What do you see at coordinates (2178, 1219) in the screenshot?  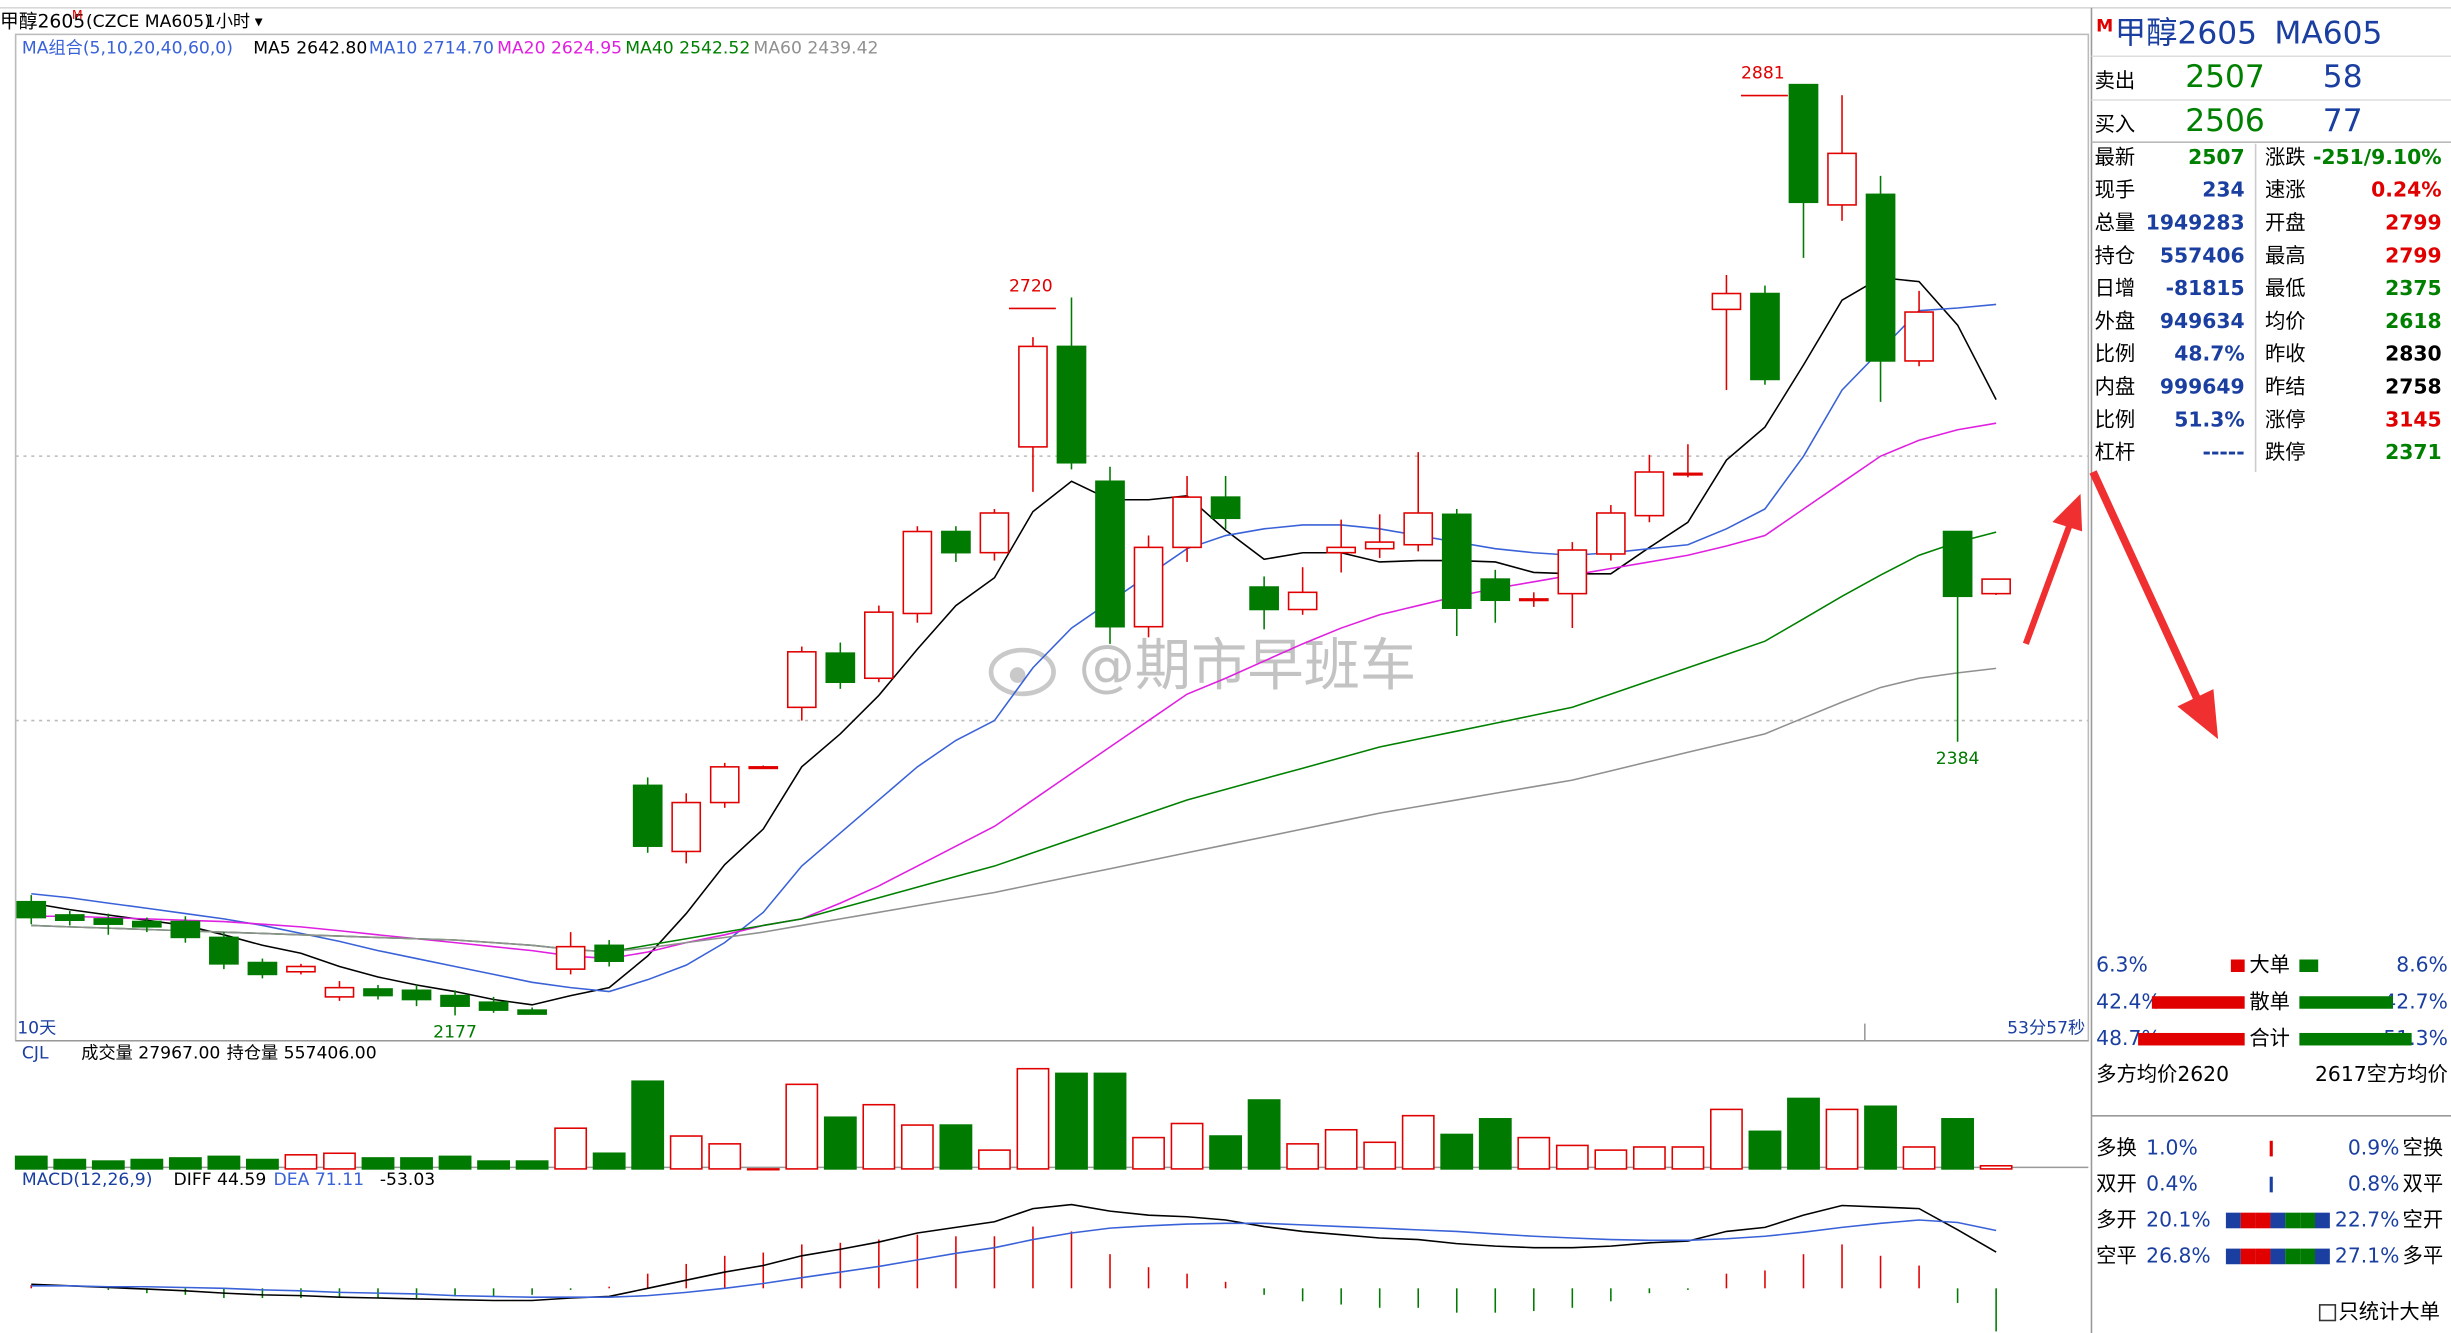 I see `flow-pct: 20.1%` at bounding box center [2178, 1219].